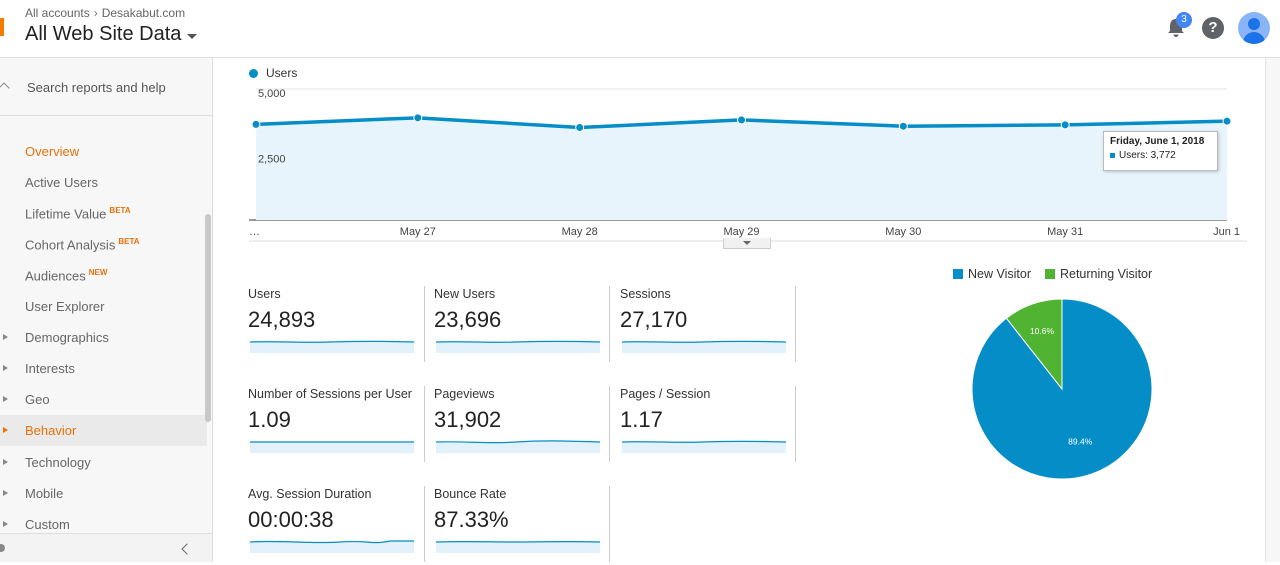 This screenshot has width=1280, height=565. I want to click on legend-label: Users, so click(282, 73).